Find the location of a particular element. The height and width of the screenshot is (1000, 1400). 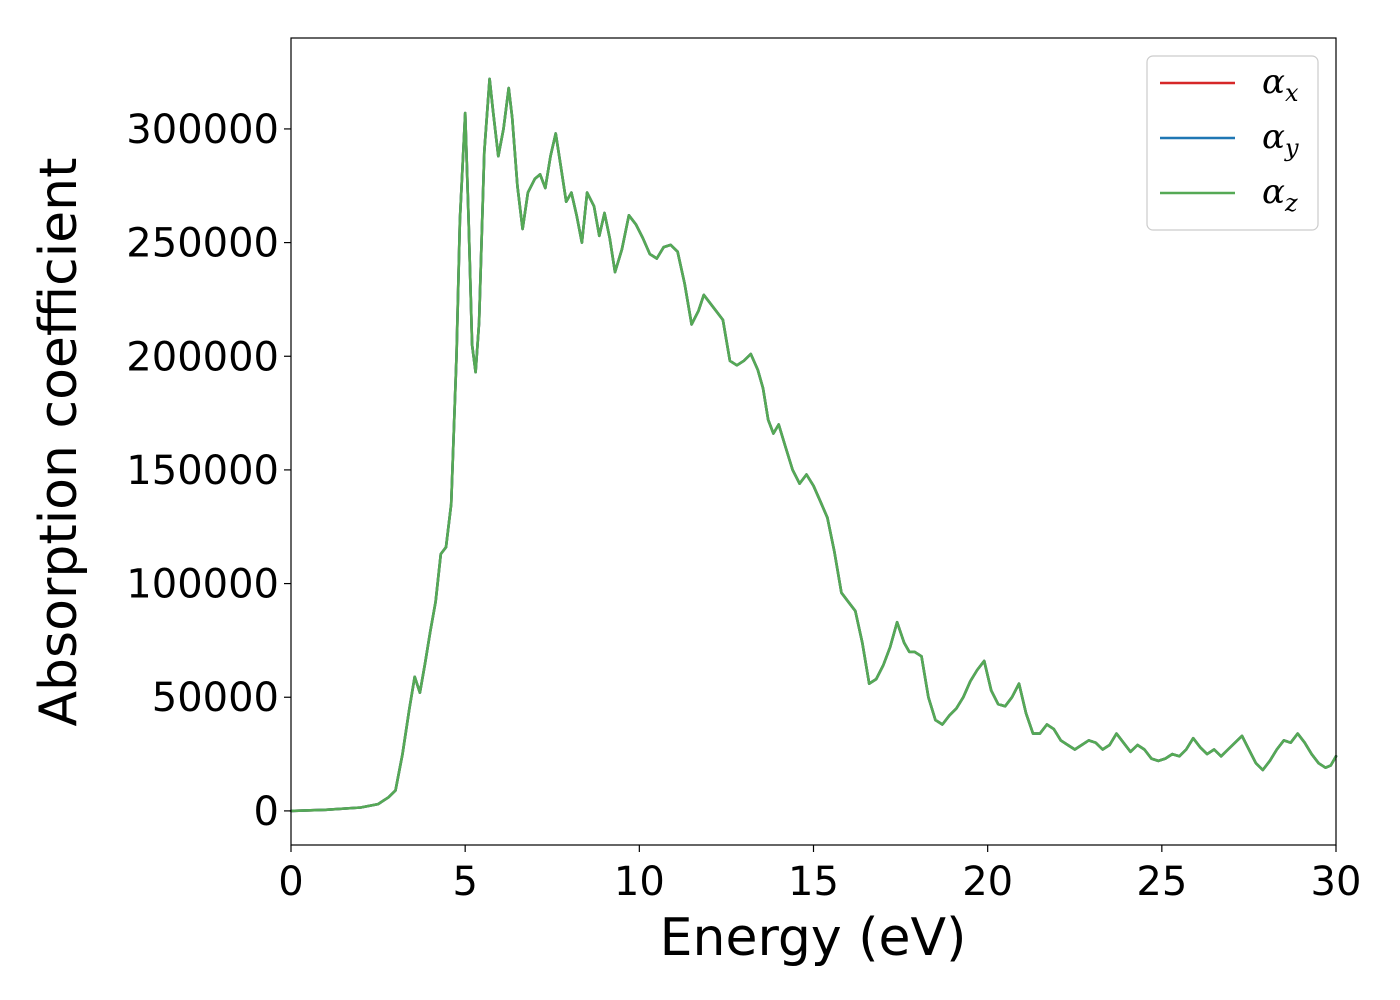

x-tick-label: 5 is located at coordinates (464, 882).